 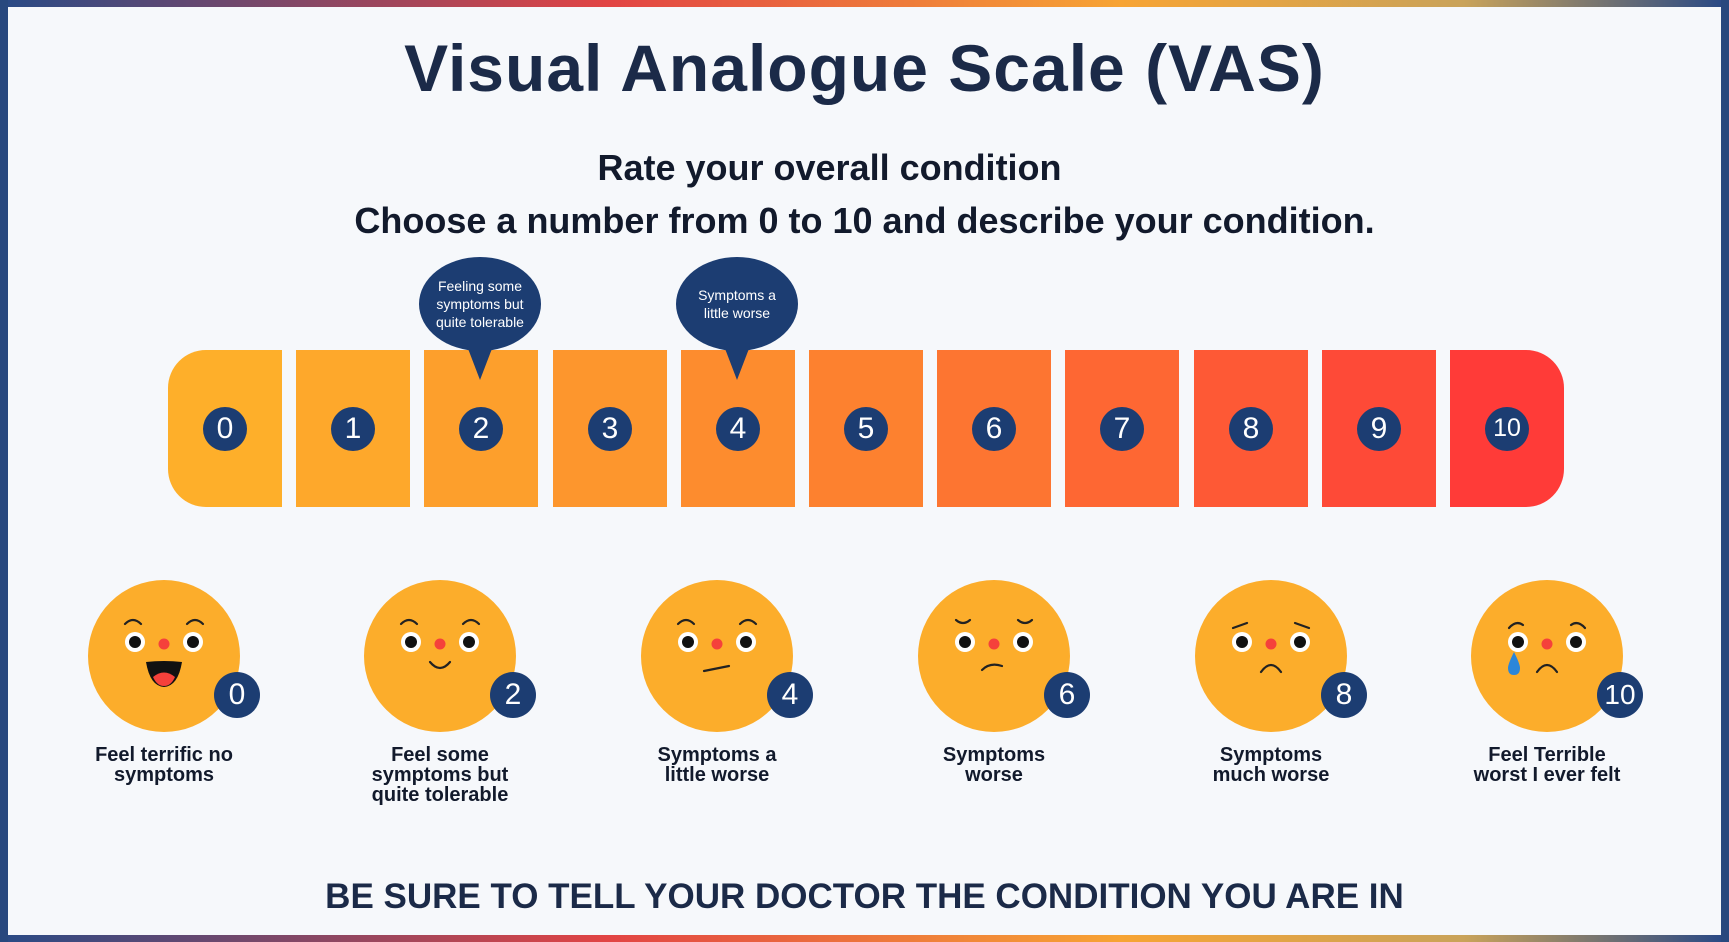 What do you see at coordinates (237, 695) in the screenshot?
I see `score-badge: 0` at bounding box center [237, 695].